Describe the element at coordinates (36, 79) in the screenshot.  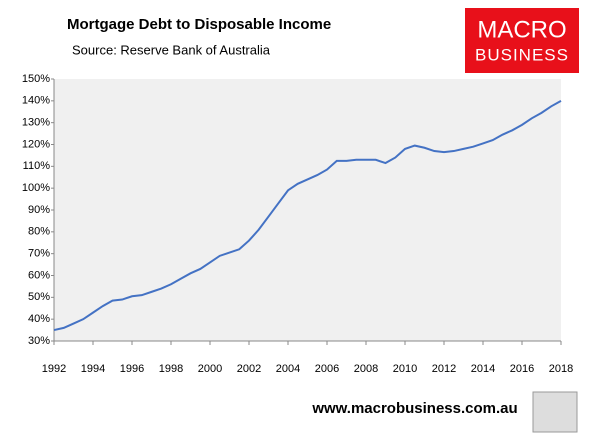
I see `y-tick-label: 150%` at that location.